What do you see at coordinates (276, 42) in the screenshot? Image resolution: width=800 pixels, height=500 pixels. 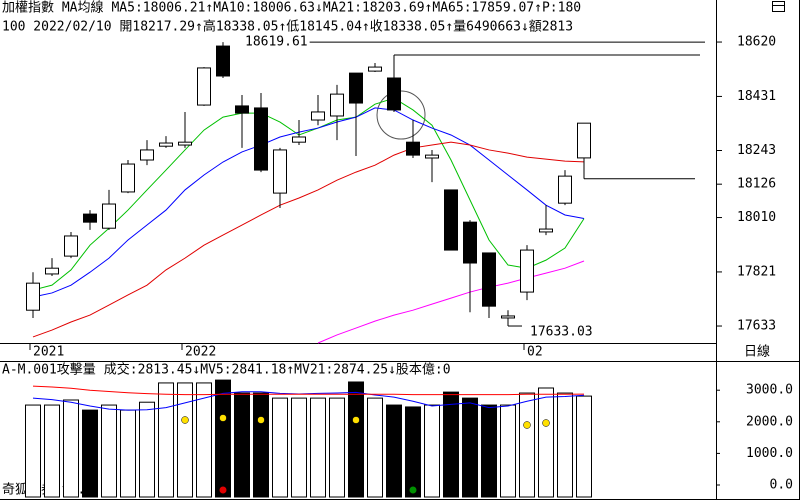 I see `high-annotation: 18619.61` at bounding box center [276, 42].